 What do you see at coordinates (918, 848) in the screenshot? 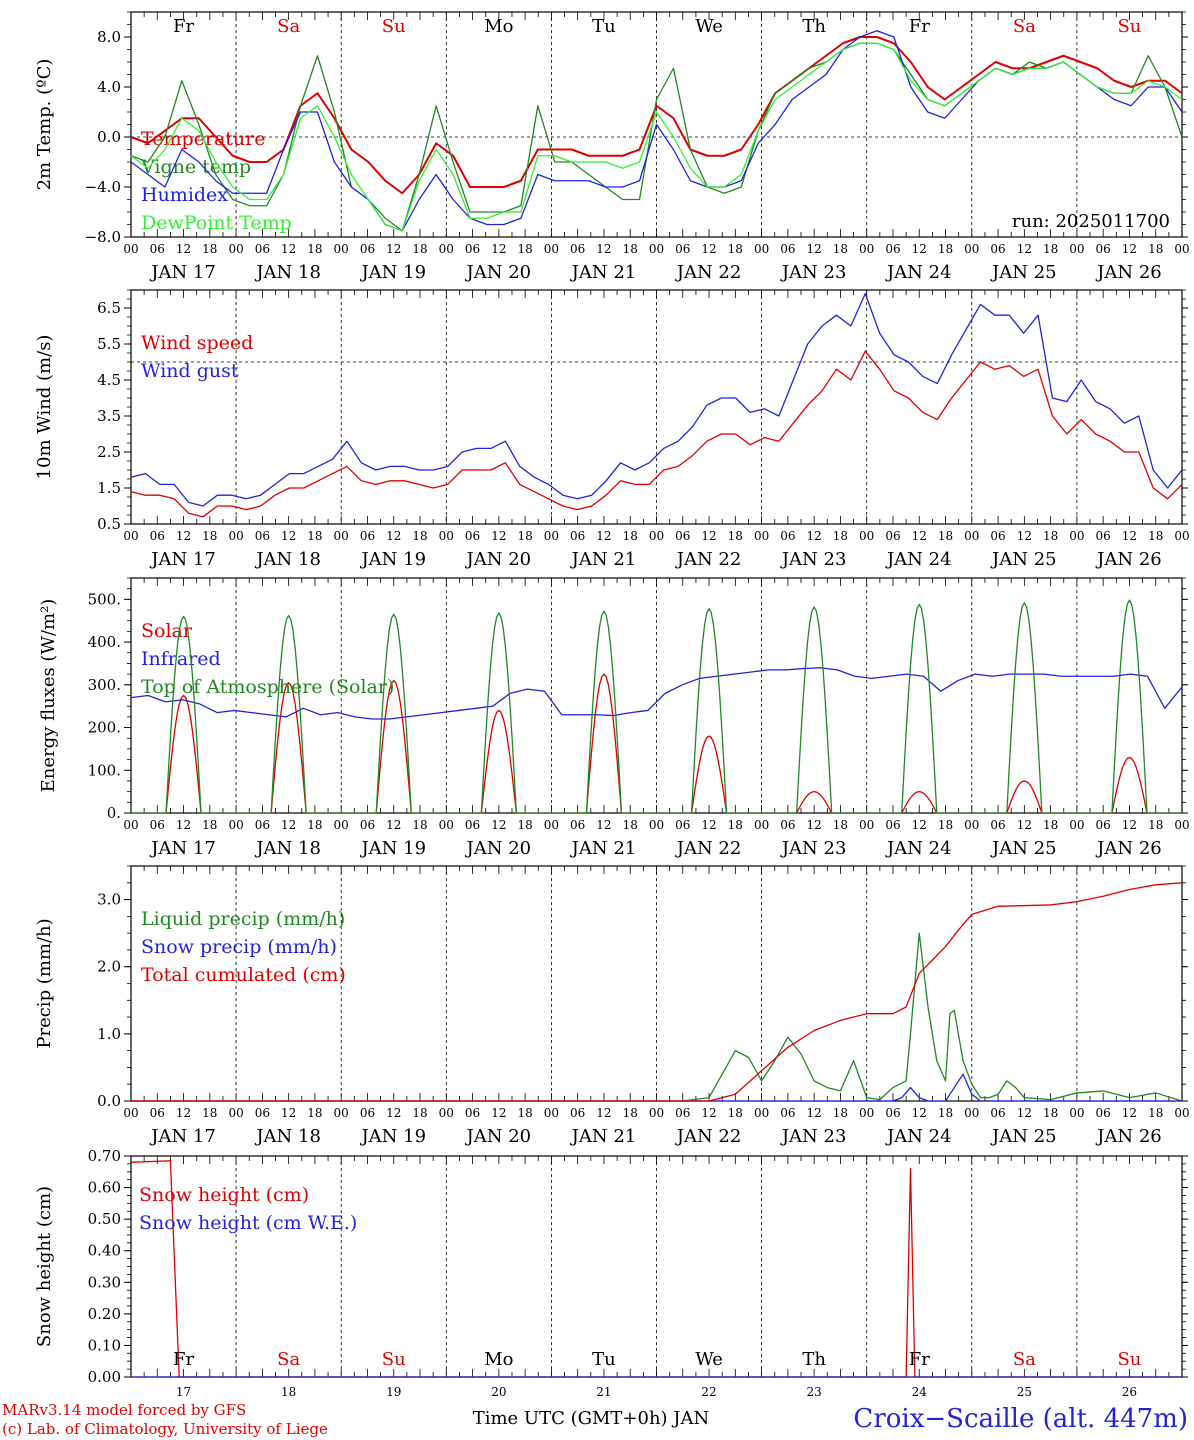
I see `date-label: JAN 24` at bounding box center [918, 848].